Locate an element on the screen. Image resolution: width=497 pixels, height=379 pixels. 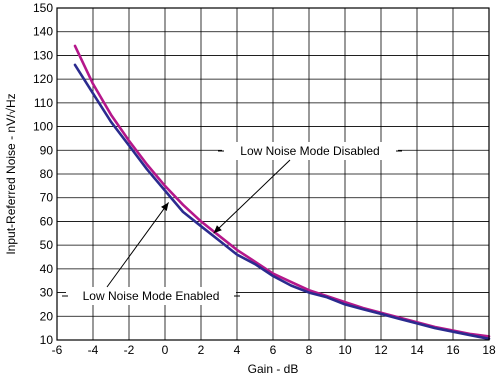
y-axis-label: Input-Referred Noise - nV/√Hz is located at coordinates (11, 173).